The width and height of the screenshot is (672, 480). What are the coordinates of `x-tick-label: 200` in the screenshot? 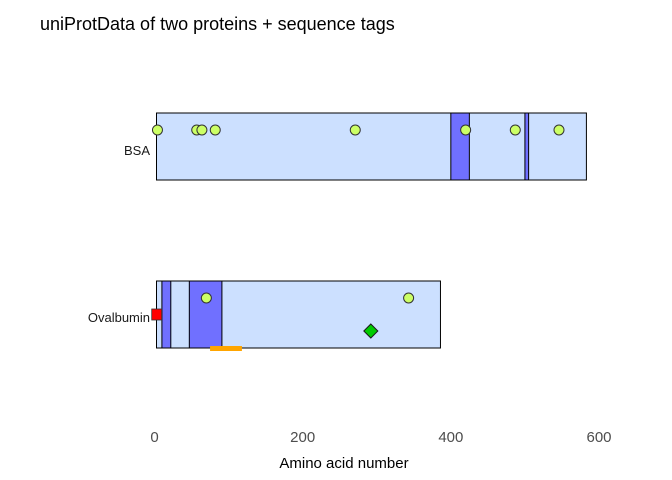 It's located at (302, 437).